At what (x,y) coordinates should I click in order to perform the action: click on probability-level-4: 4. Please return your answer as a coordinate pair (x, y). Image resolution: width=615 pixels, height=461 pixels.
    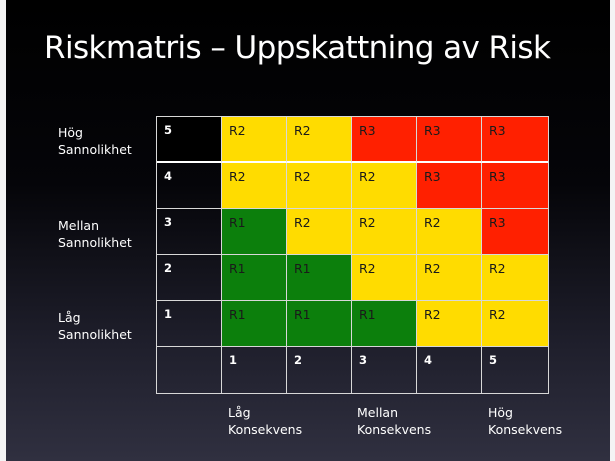
    Looking at the image, I should click on (189, 186).